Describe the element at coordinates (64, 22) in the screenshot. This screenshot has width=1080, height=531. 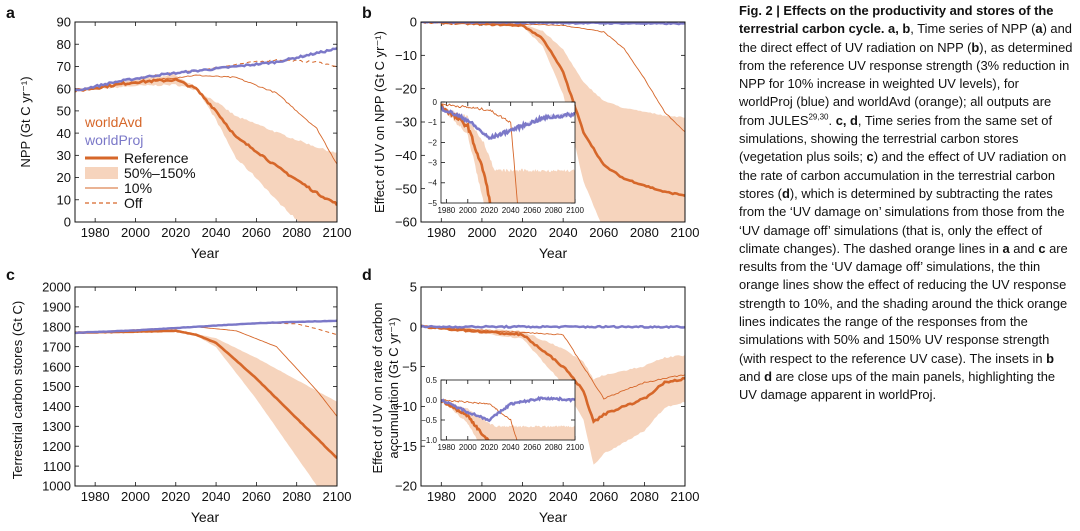
I see `y-tick-label: 90` at that location.